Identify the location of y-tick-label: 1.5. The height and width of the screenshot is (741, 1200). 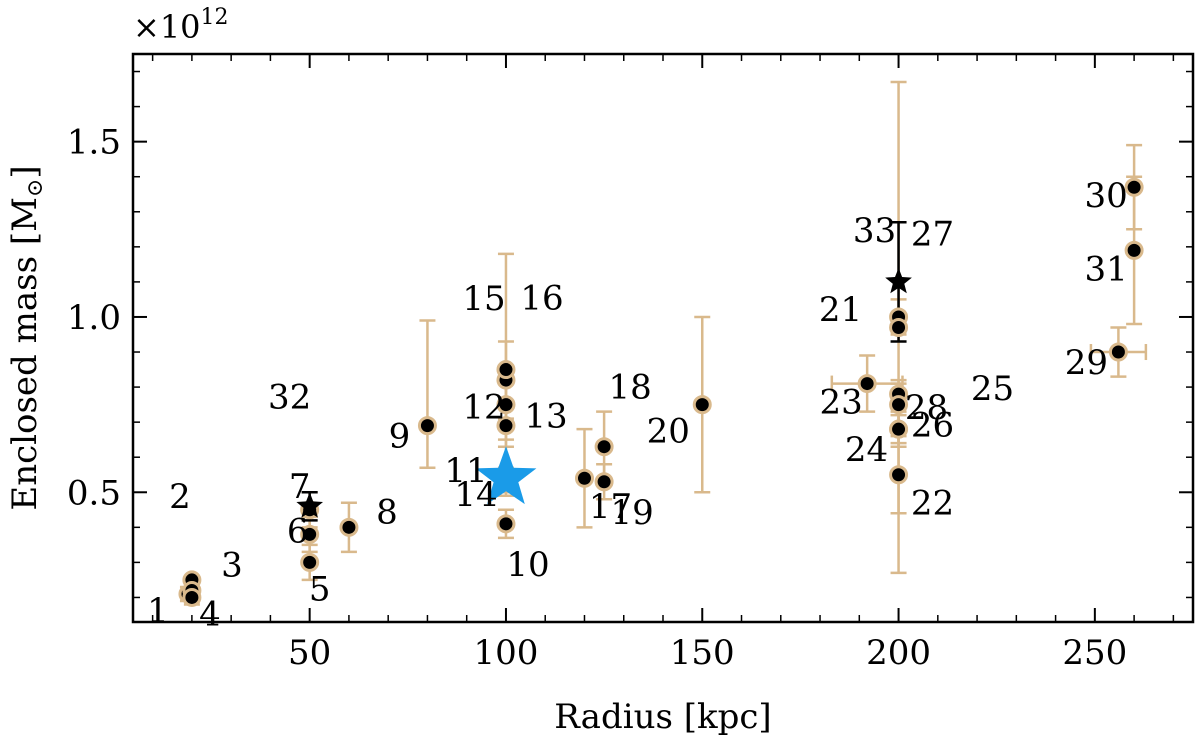
(94, 143).